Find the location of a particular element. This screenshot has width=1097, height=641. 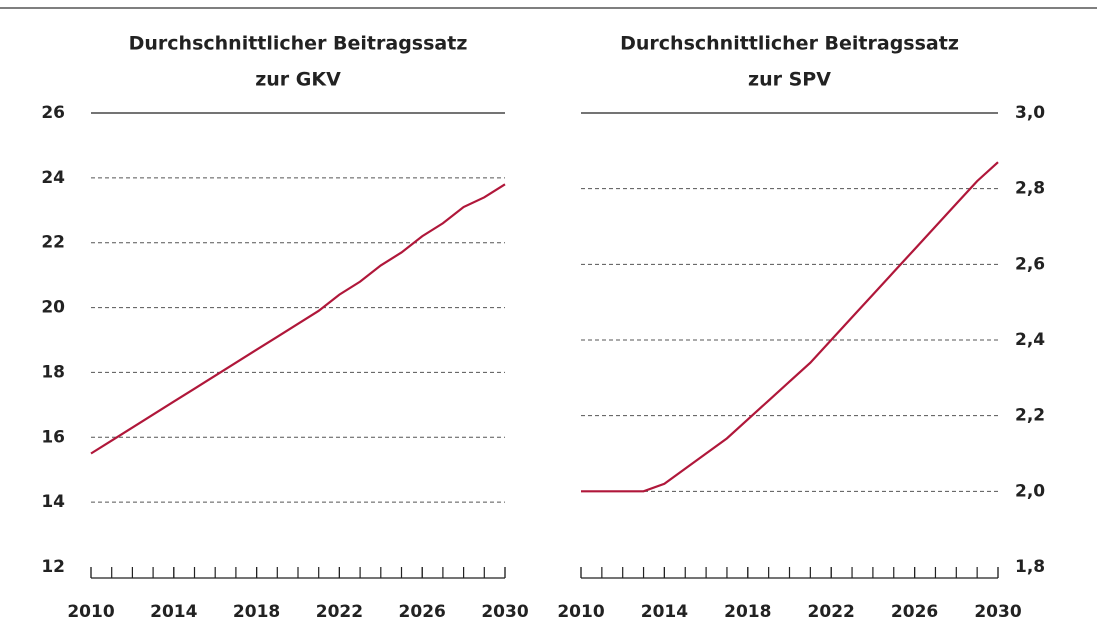

y-tick-label: 3,0 is located at coordinates (1030, 113).